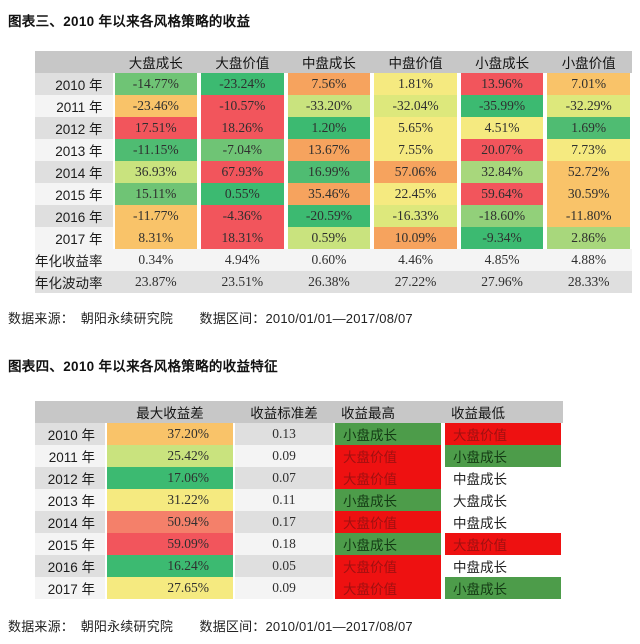 This screenshot has width=640, height=644. What do you see at coordinates (588, 128) in the screenshot?
I see `return-cell: 1.69%` at bounding box center [588, 128].